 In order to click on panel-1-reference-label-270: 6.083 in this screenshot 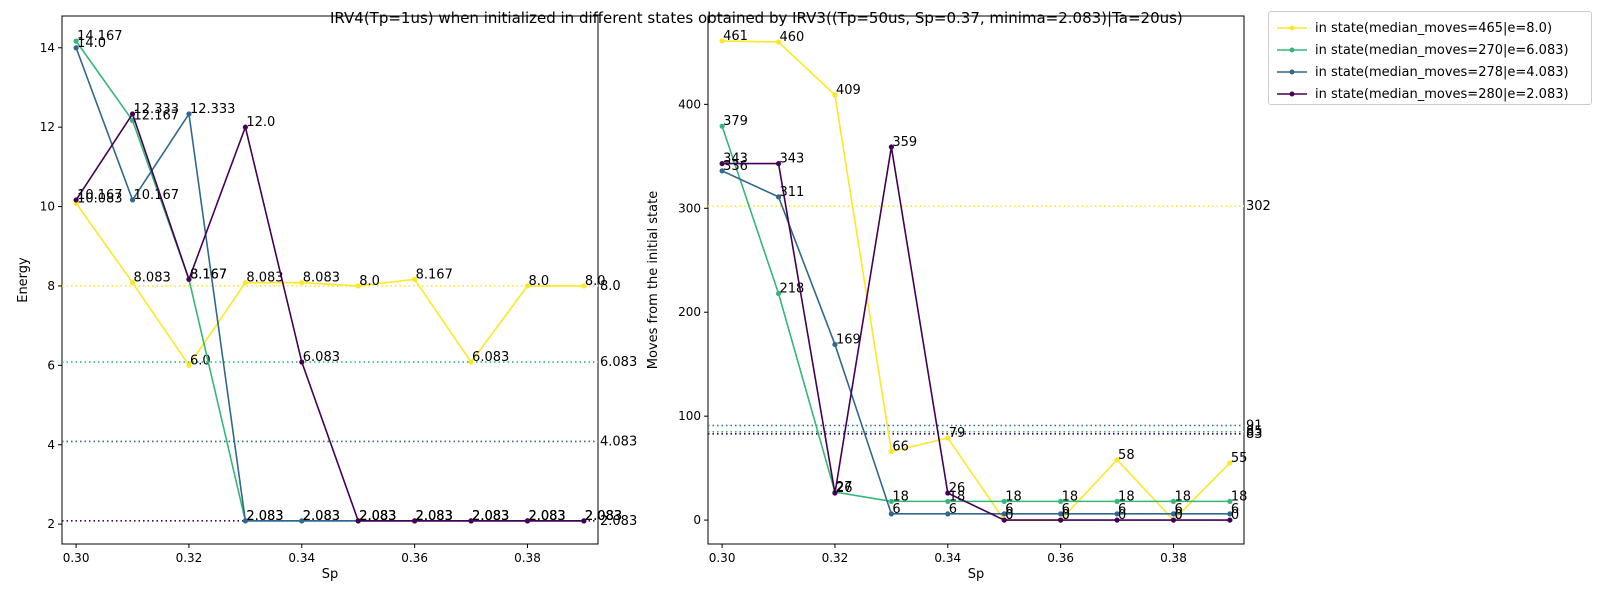, I will do `click(618, 362)`.